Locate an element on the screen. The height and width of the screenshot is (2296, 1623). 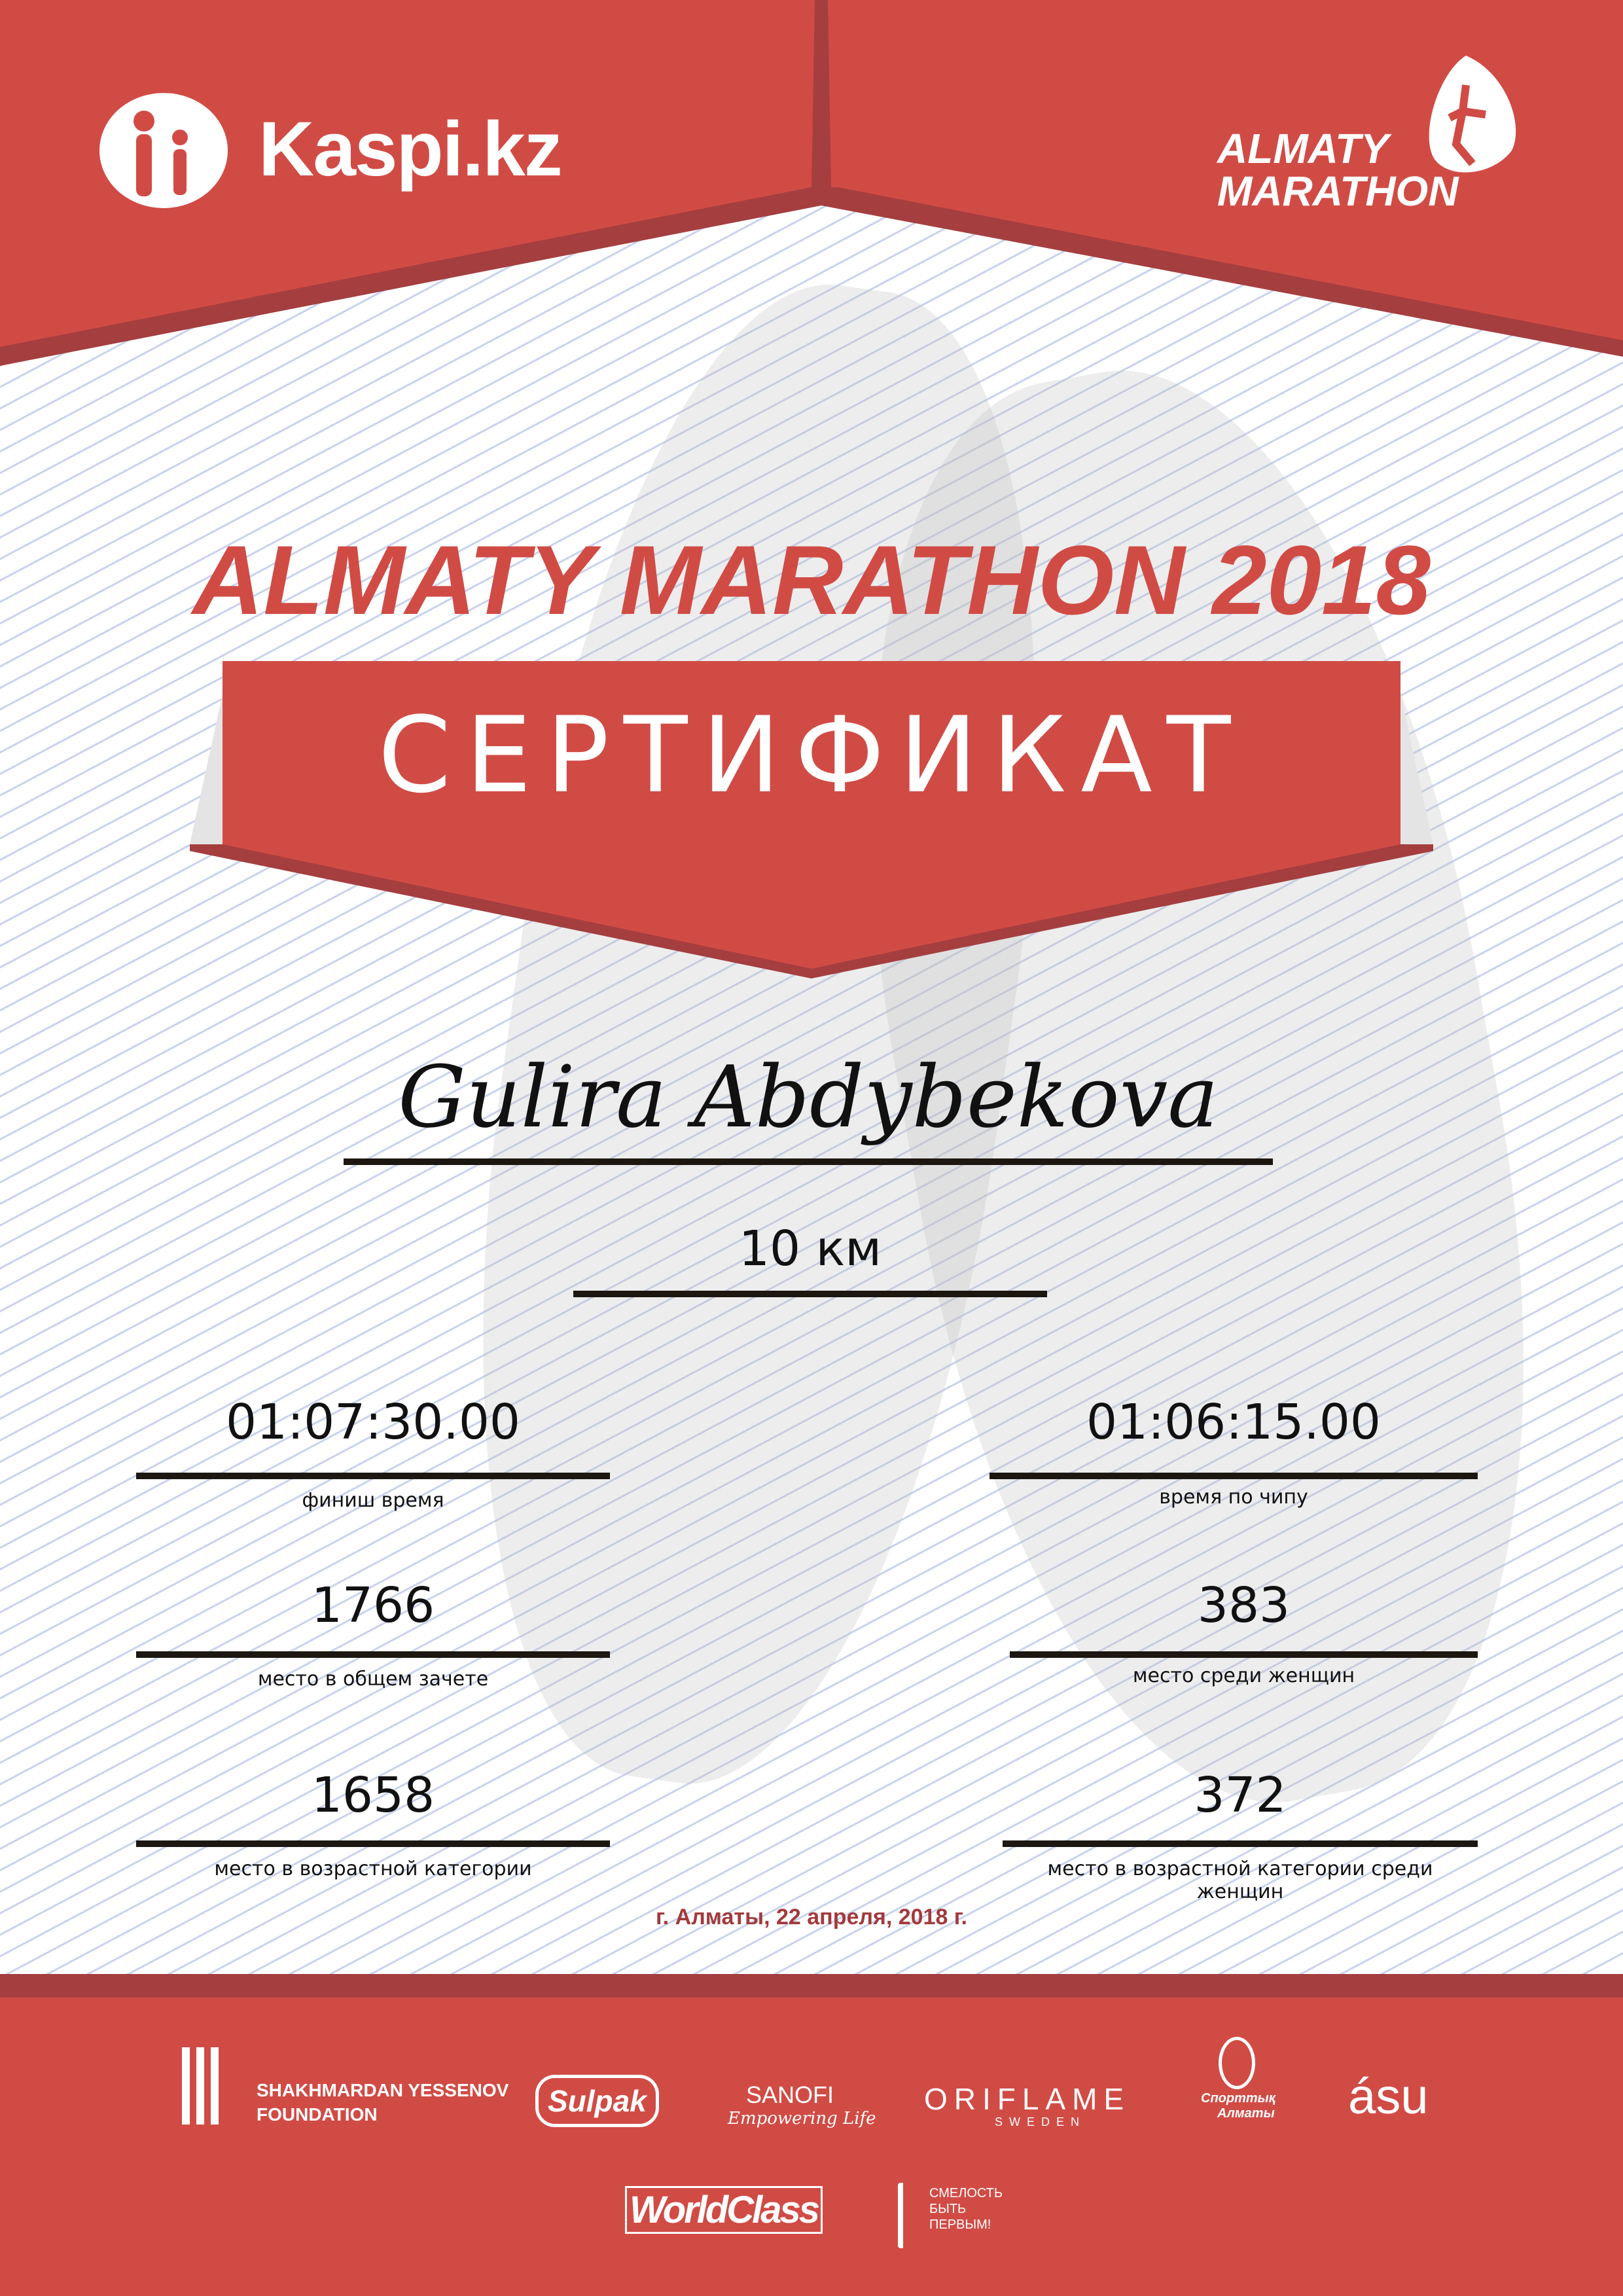
overall-place-label: место в общем зачете is located at coordinates (373, 1679).